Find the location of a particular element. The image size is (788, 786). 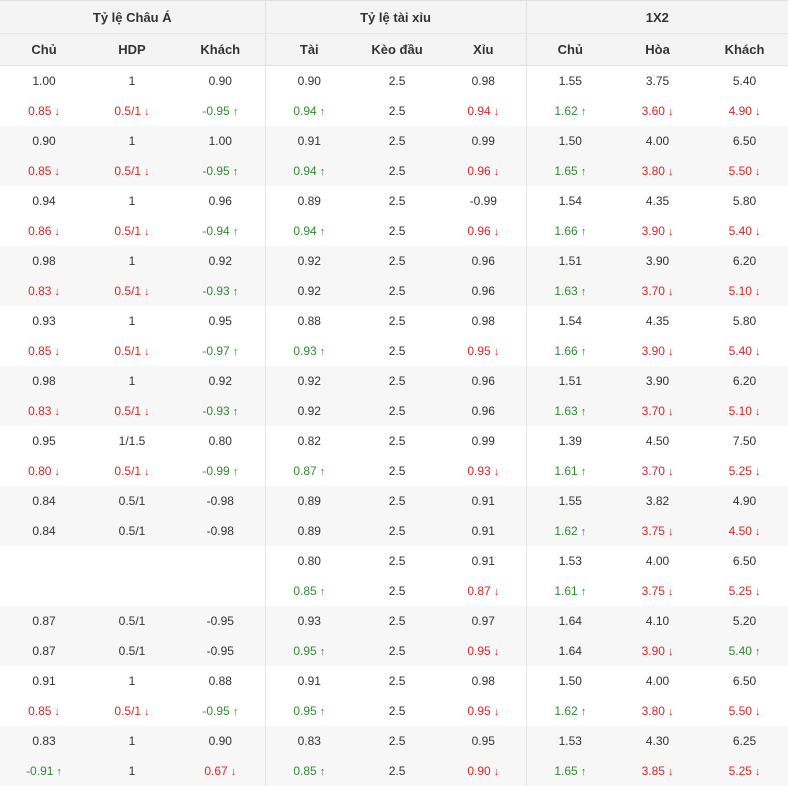

odds-cell-ou-over: 0.80 is located at coordinates (309, 561).